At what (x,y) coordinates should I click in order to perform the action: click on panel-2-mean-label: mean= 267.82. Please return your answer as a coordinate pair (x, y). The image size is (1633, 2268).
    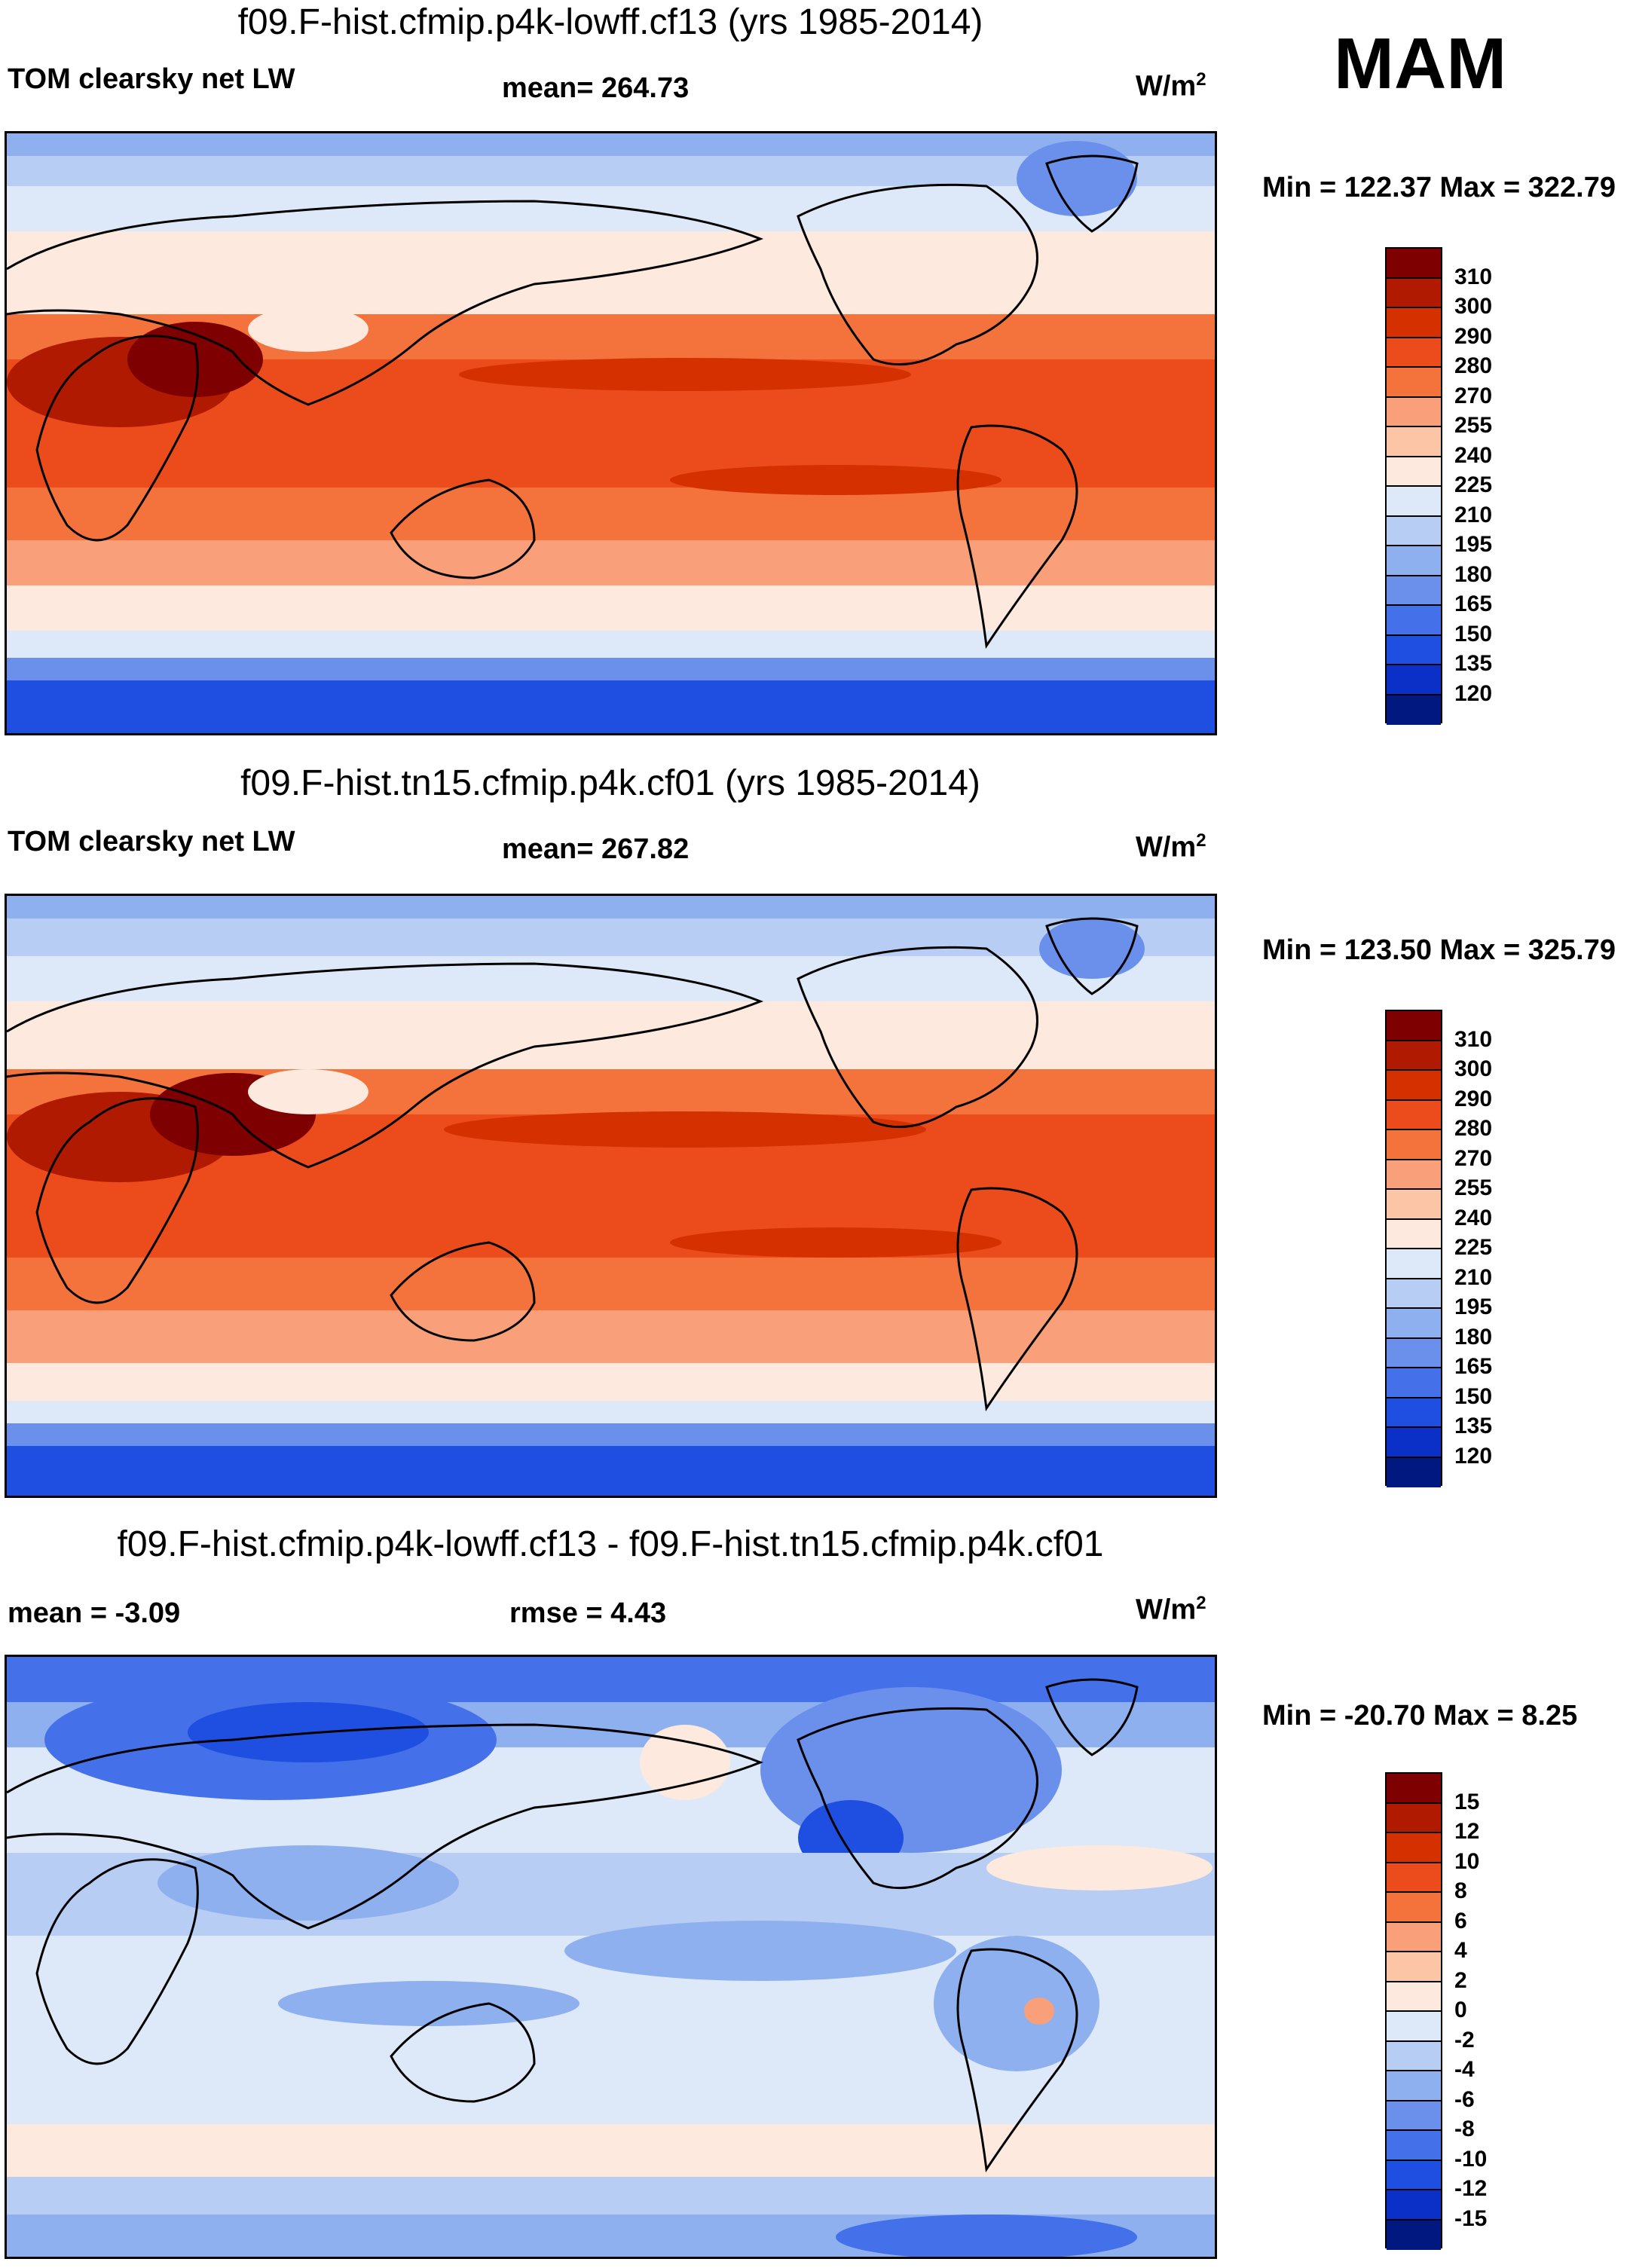
    Looking at the image, I should click on (596, 849).